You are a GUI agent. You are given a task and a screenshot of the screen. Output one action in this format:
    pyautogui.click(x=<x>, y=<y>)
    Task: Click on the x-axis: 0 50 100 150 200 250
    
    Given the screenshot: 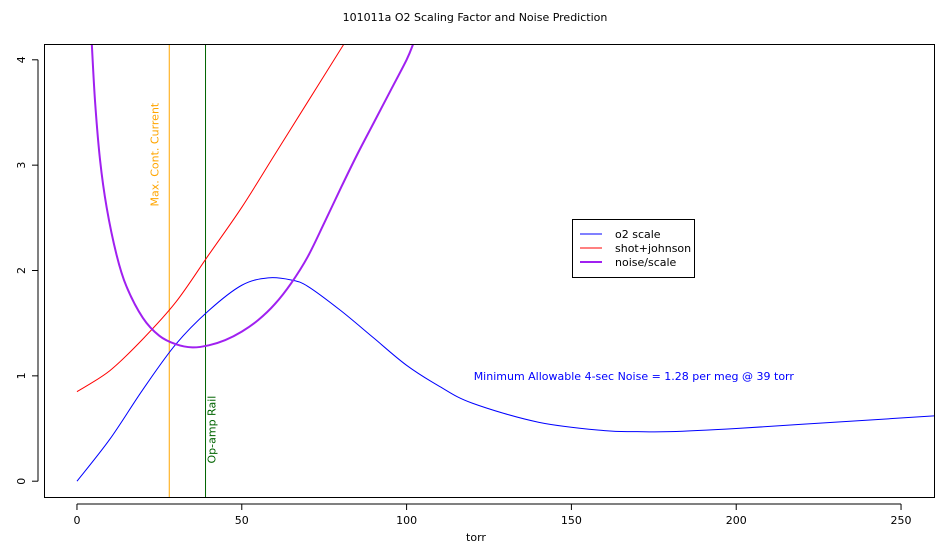 What is the action you would take?
    pyautogui.click(x=492, y=515)
    